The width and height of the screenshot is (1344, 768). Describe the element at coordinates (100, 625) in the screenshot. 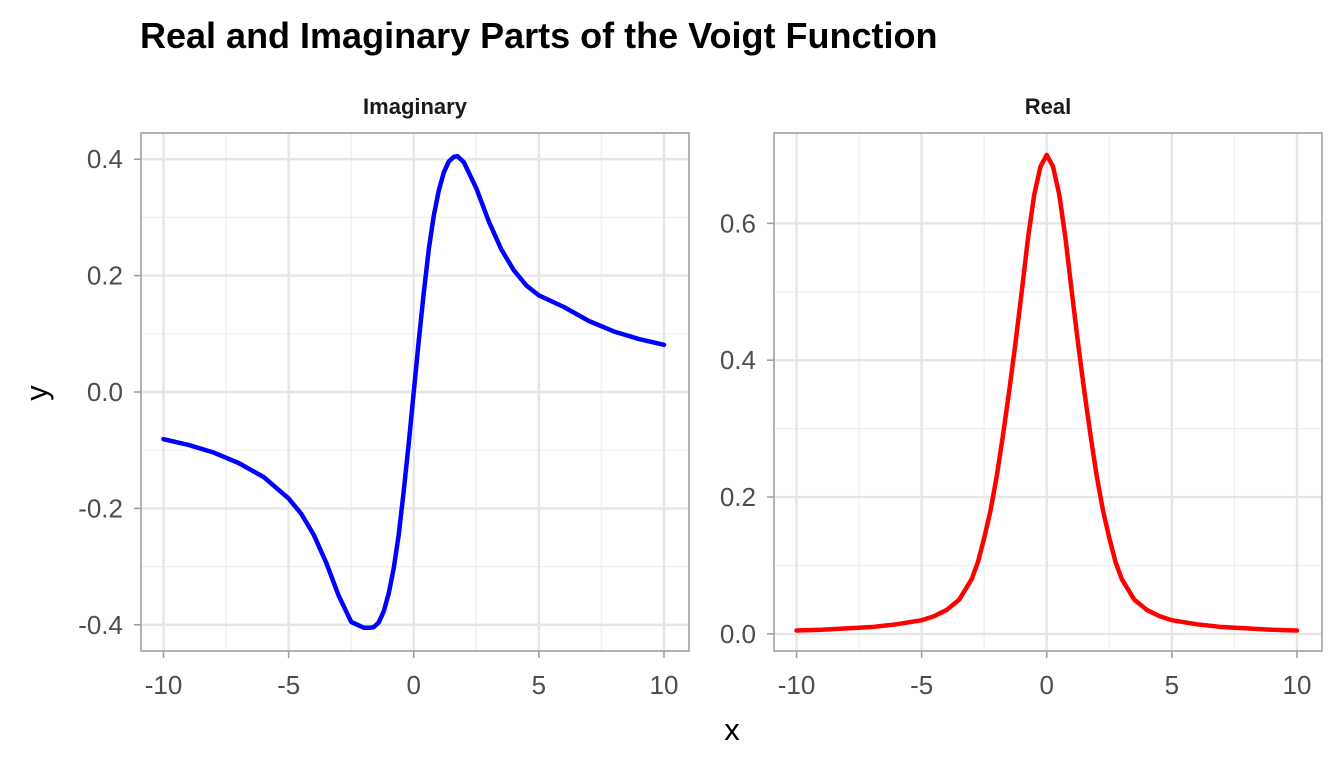

I see `y-tick-label: -0.4` at that location.